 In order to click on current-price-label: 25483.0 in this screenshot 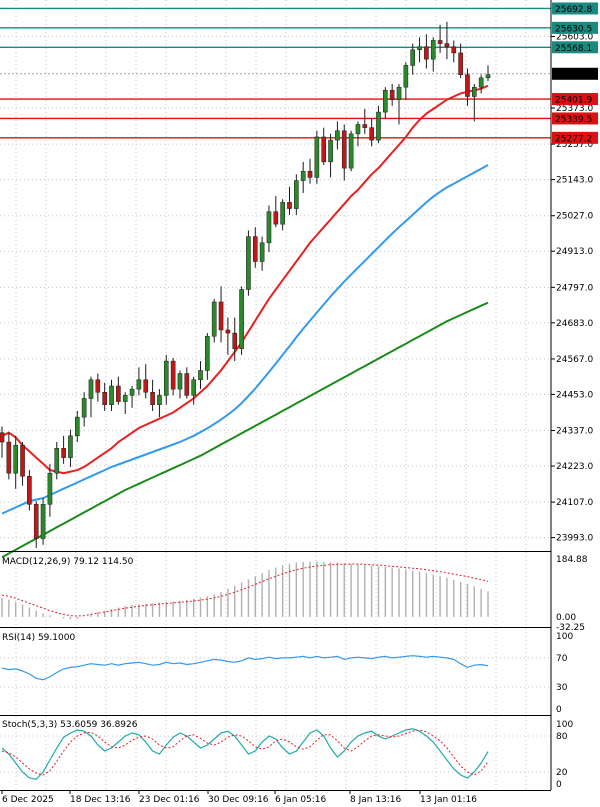, I will do `click(573, 75)`.